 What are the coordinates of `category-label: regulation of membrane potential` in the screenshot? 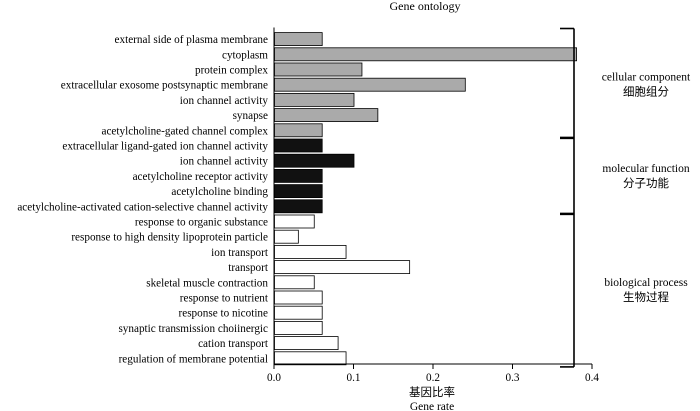 It's located at (193, 359).